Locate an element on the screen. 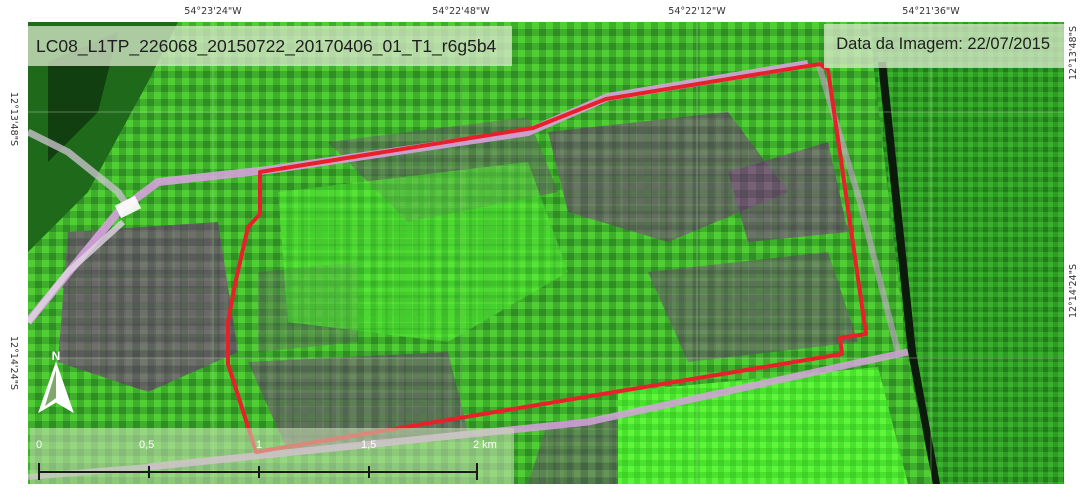 The height and width of the screenshot is (488, 1087). scale-bar-graphic: 0 0,5 1 1,5 2 km is located at coordinates (266, 459).